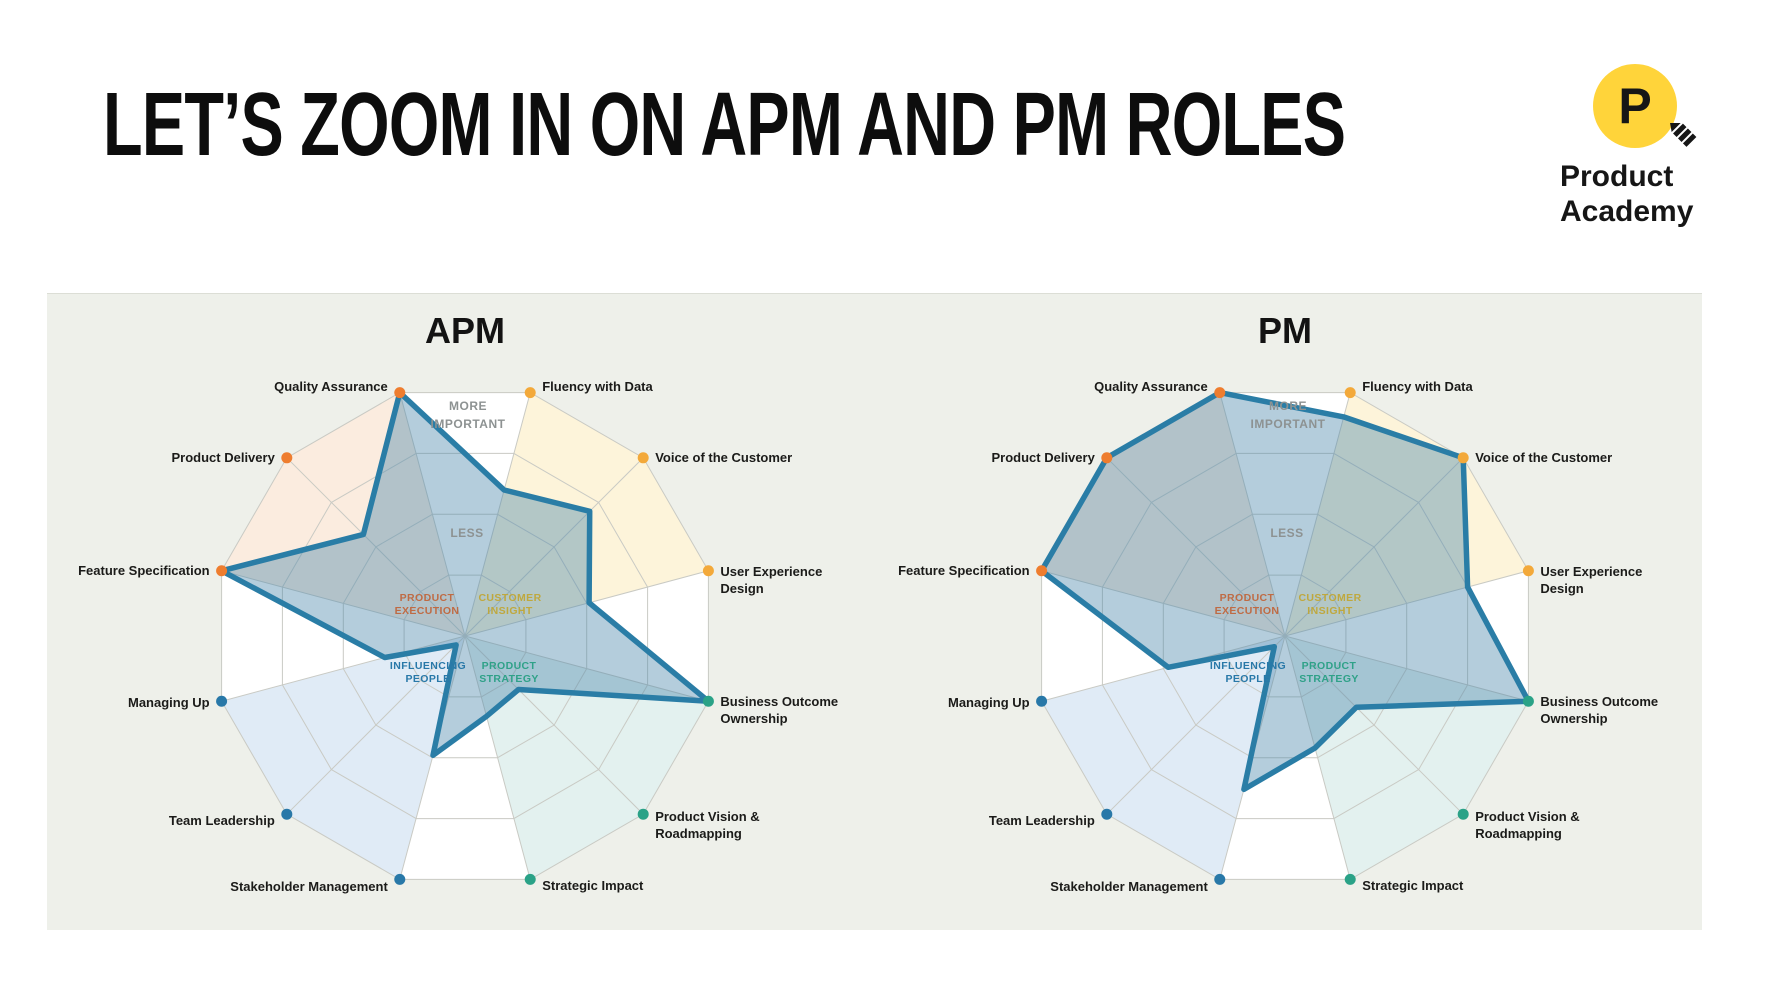 This screenshot has width=1774, height=994. What do you see at coordinates (1129, 886) in the screenshot?
I see `pm-axis-label-stakeholder-management: Stakeholder Management` at bounding box center [1129, 886].